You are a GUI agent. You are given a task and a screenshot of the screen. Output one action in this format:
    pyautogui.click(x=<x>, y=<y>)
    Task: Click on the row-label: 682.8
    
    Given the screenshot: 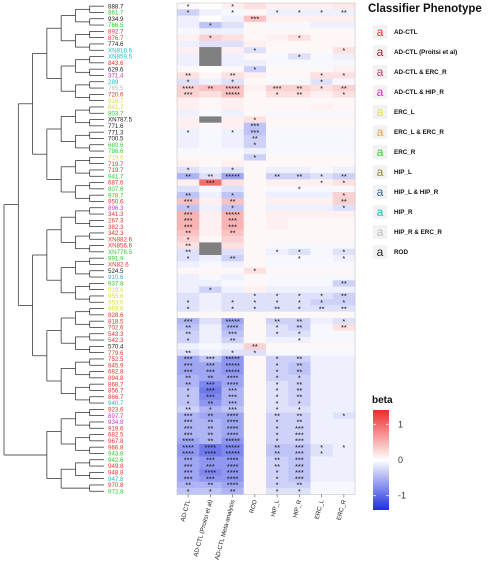 What is the action you would take?
    pyautogui.click(x=116, y=372)
    